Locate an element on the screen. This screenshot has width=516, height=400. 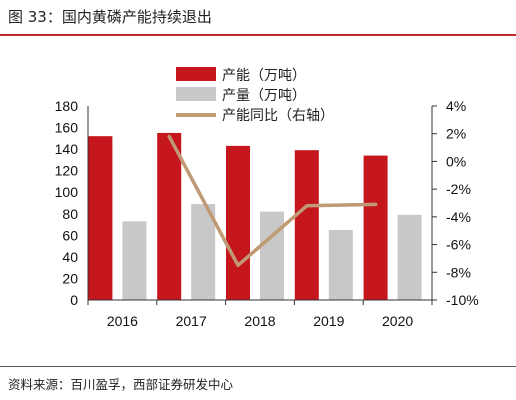
left-tick-label: 80 is located at coordinates (70, 214).